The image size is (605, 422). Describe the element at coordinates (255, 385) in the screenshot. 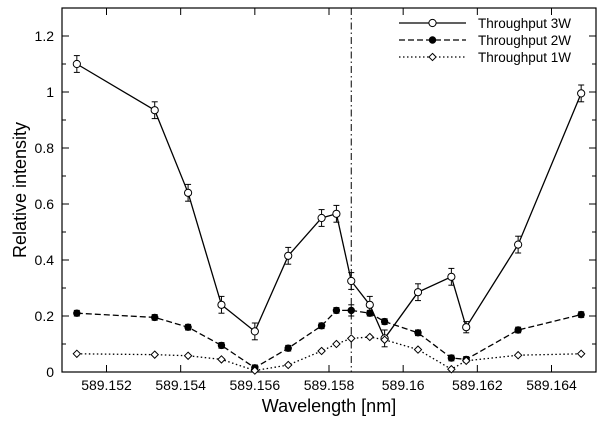

I see `x-tick-label: 589.156` at that location.